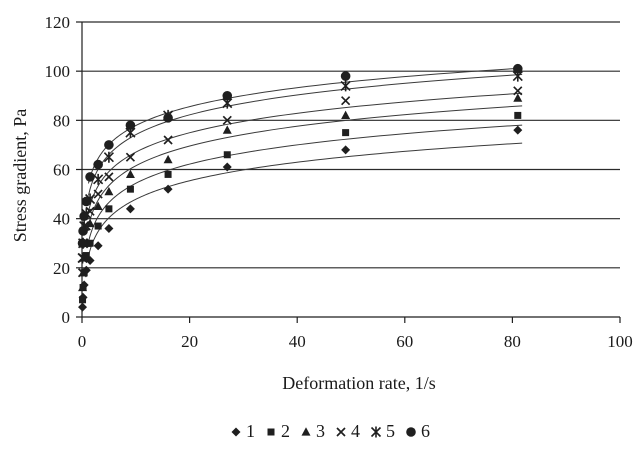 Image resolution: width=637 pixels, height=452 pixels. What do you see at coordinates (250, 431) in the screenshot?
I see `legend-label: 1` at bounding box center [250, 431].